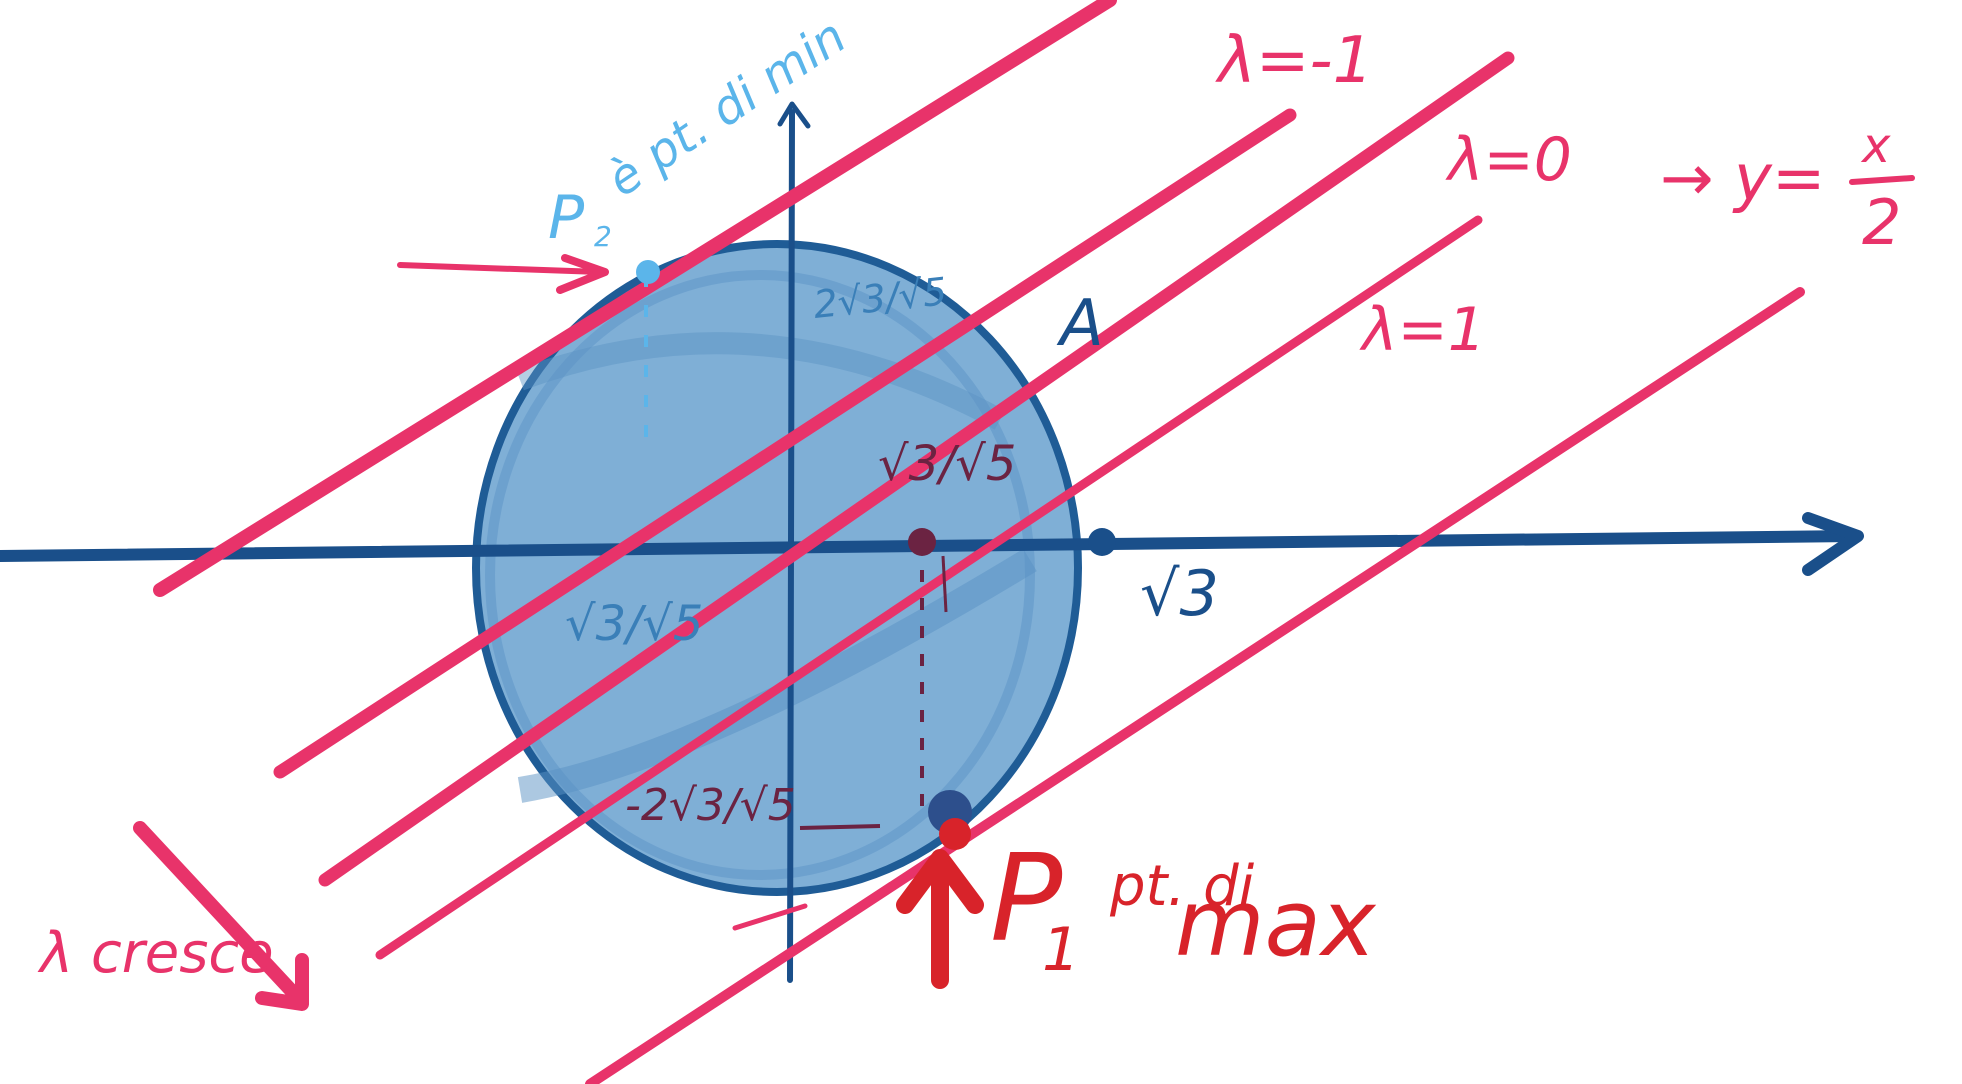 The image size is (1962, 1084). I want to click on p2-letter: P, so click(566, 218).